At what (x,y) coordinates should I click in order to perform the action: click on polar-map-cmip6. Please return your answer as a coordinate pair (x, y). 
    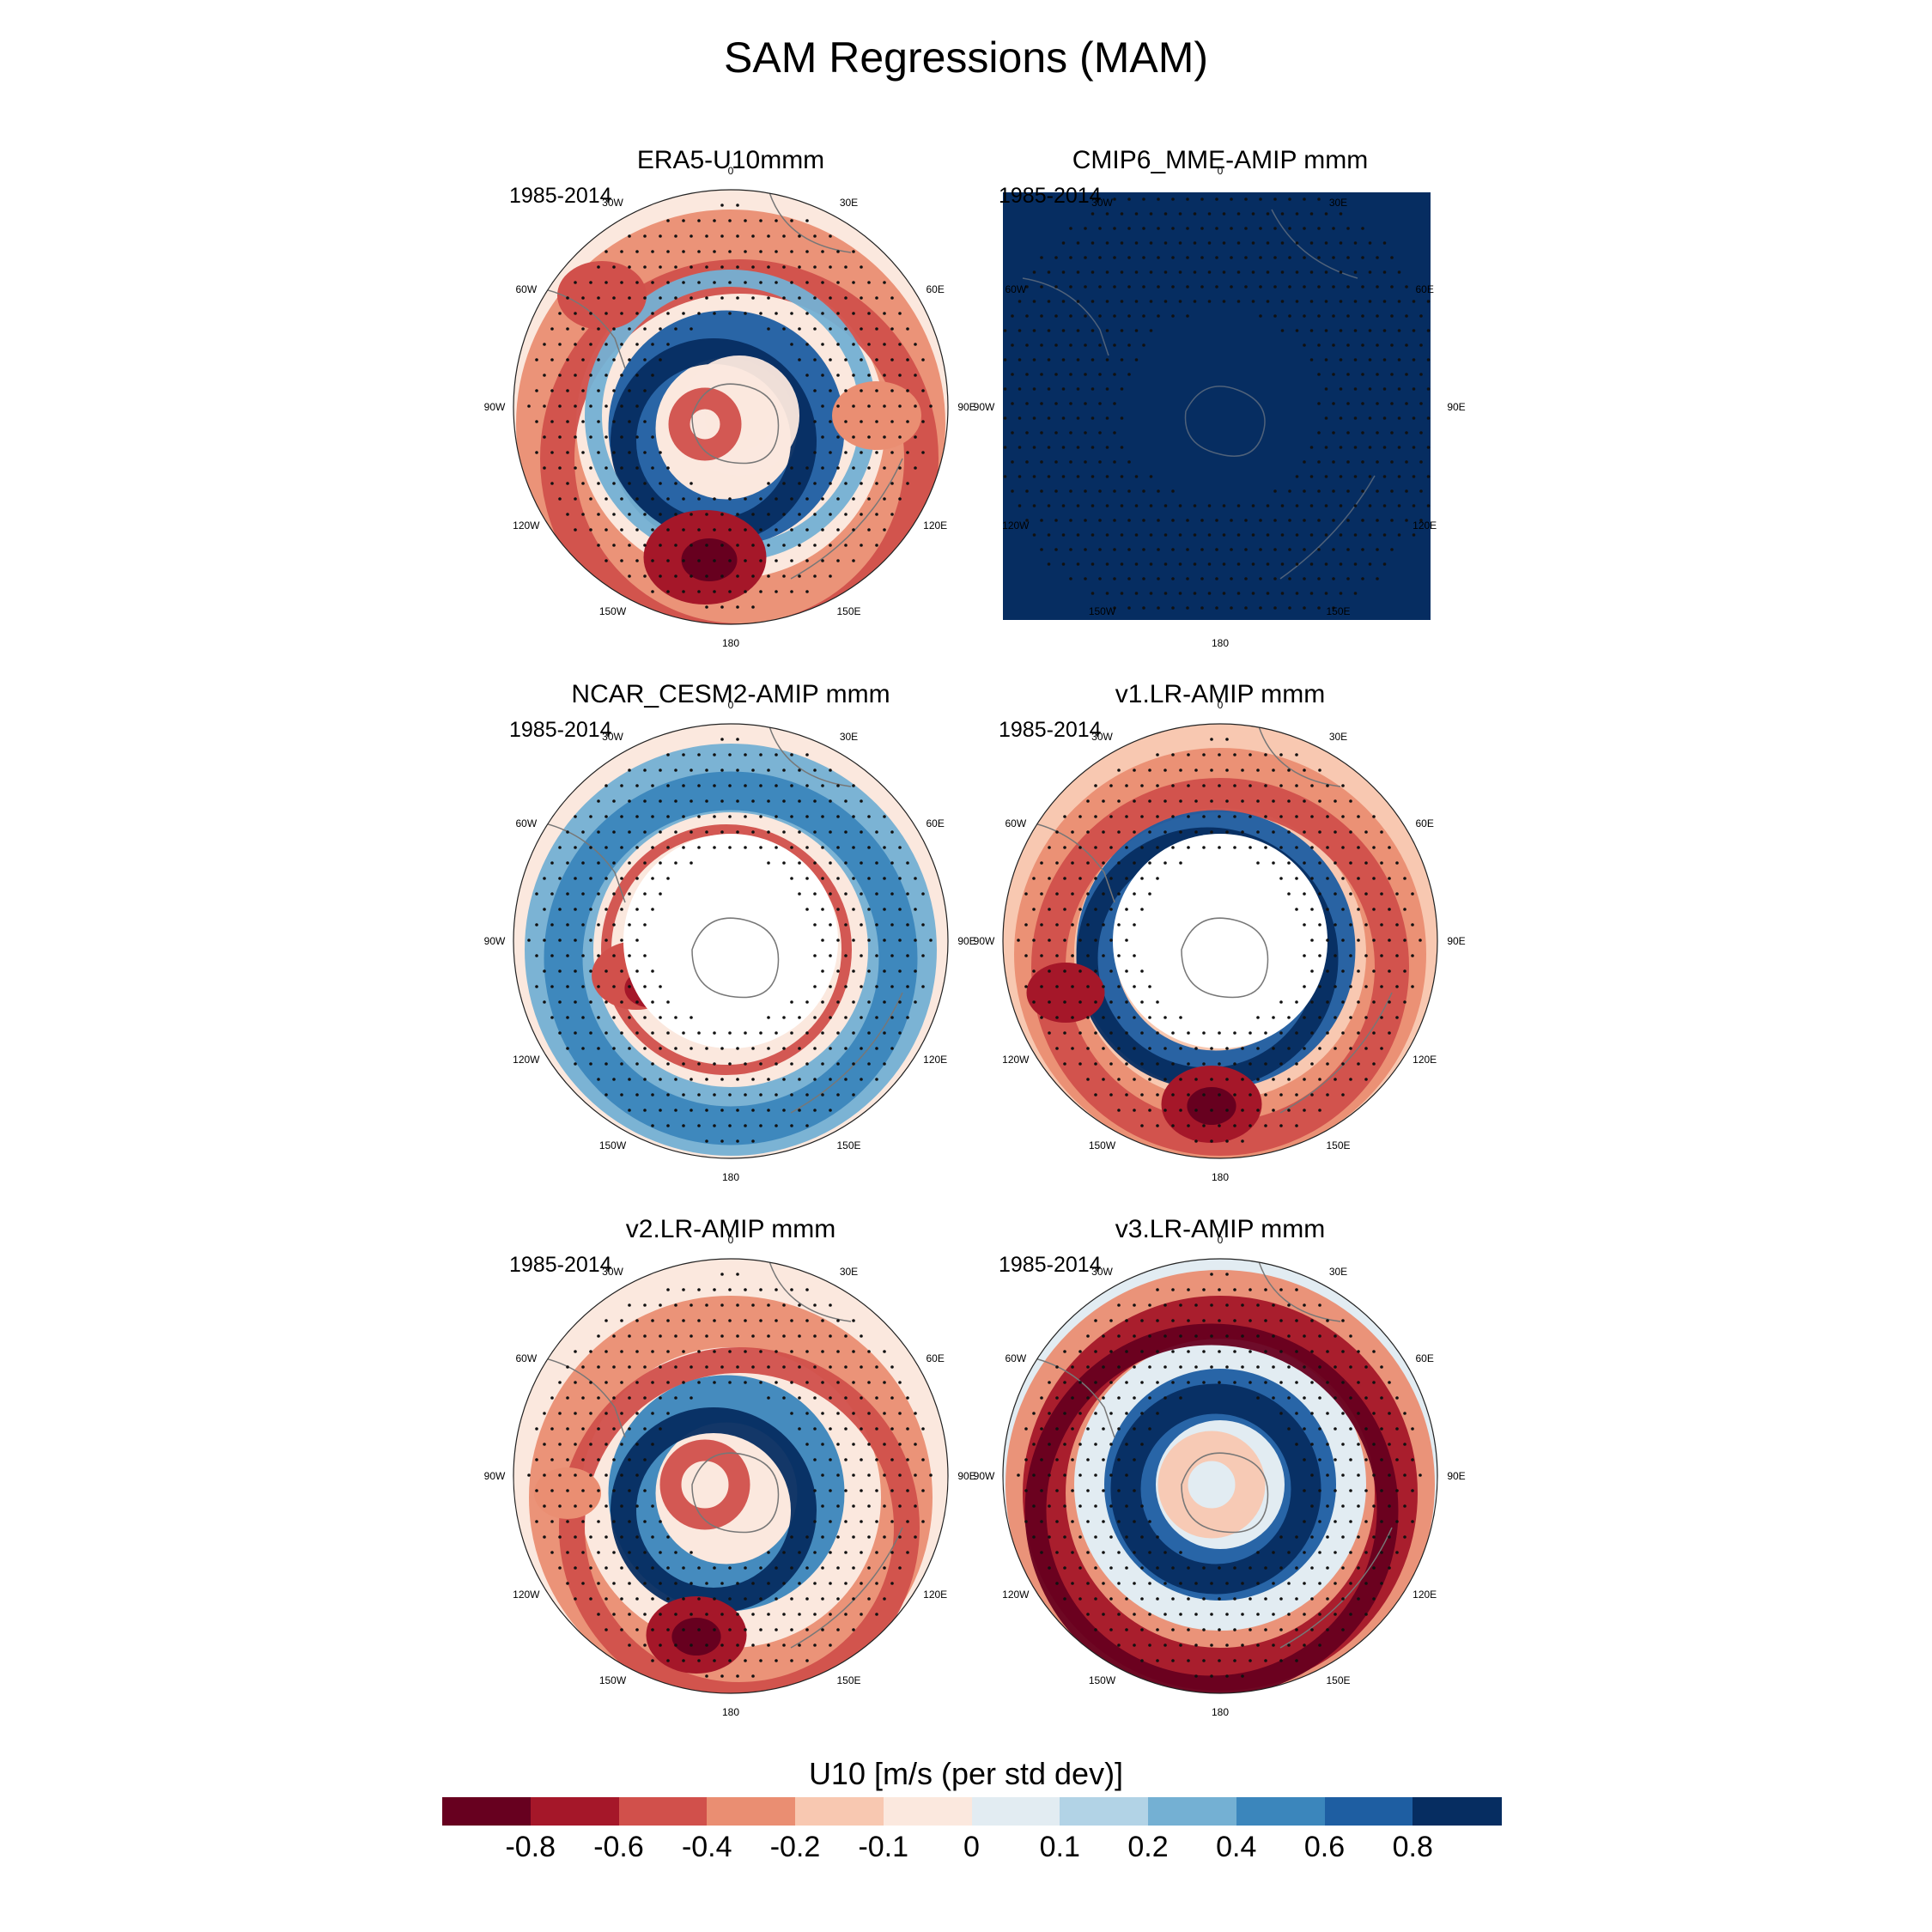
    Looking at the image, I should click on (1217, 406).